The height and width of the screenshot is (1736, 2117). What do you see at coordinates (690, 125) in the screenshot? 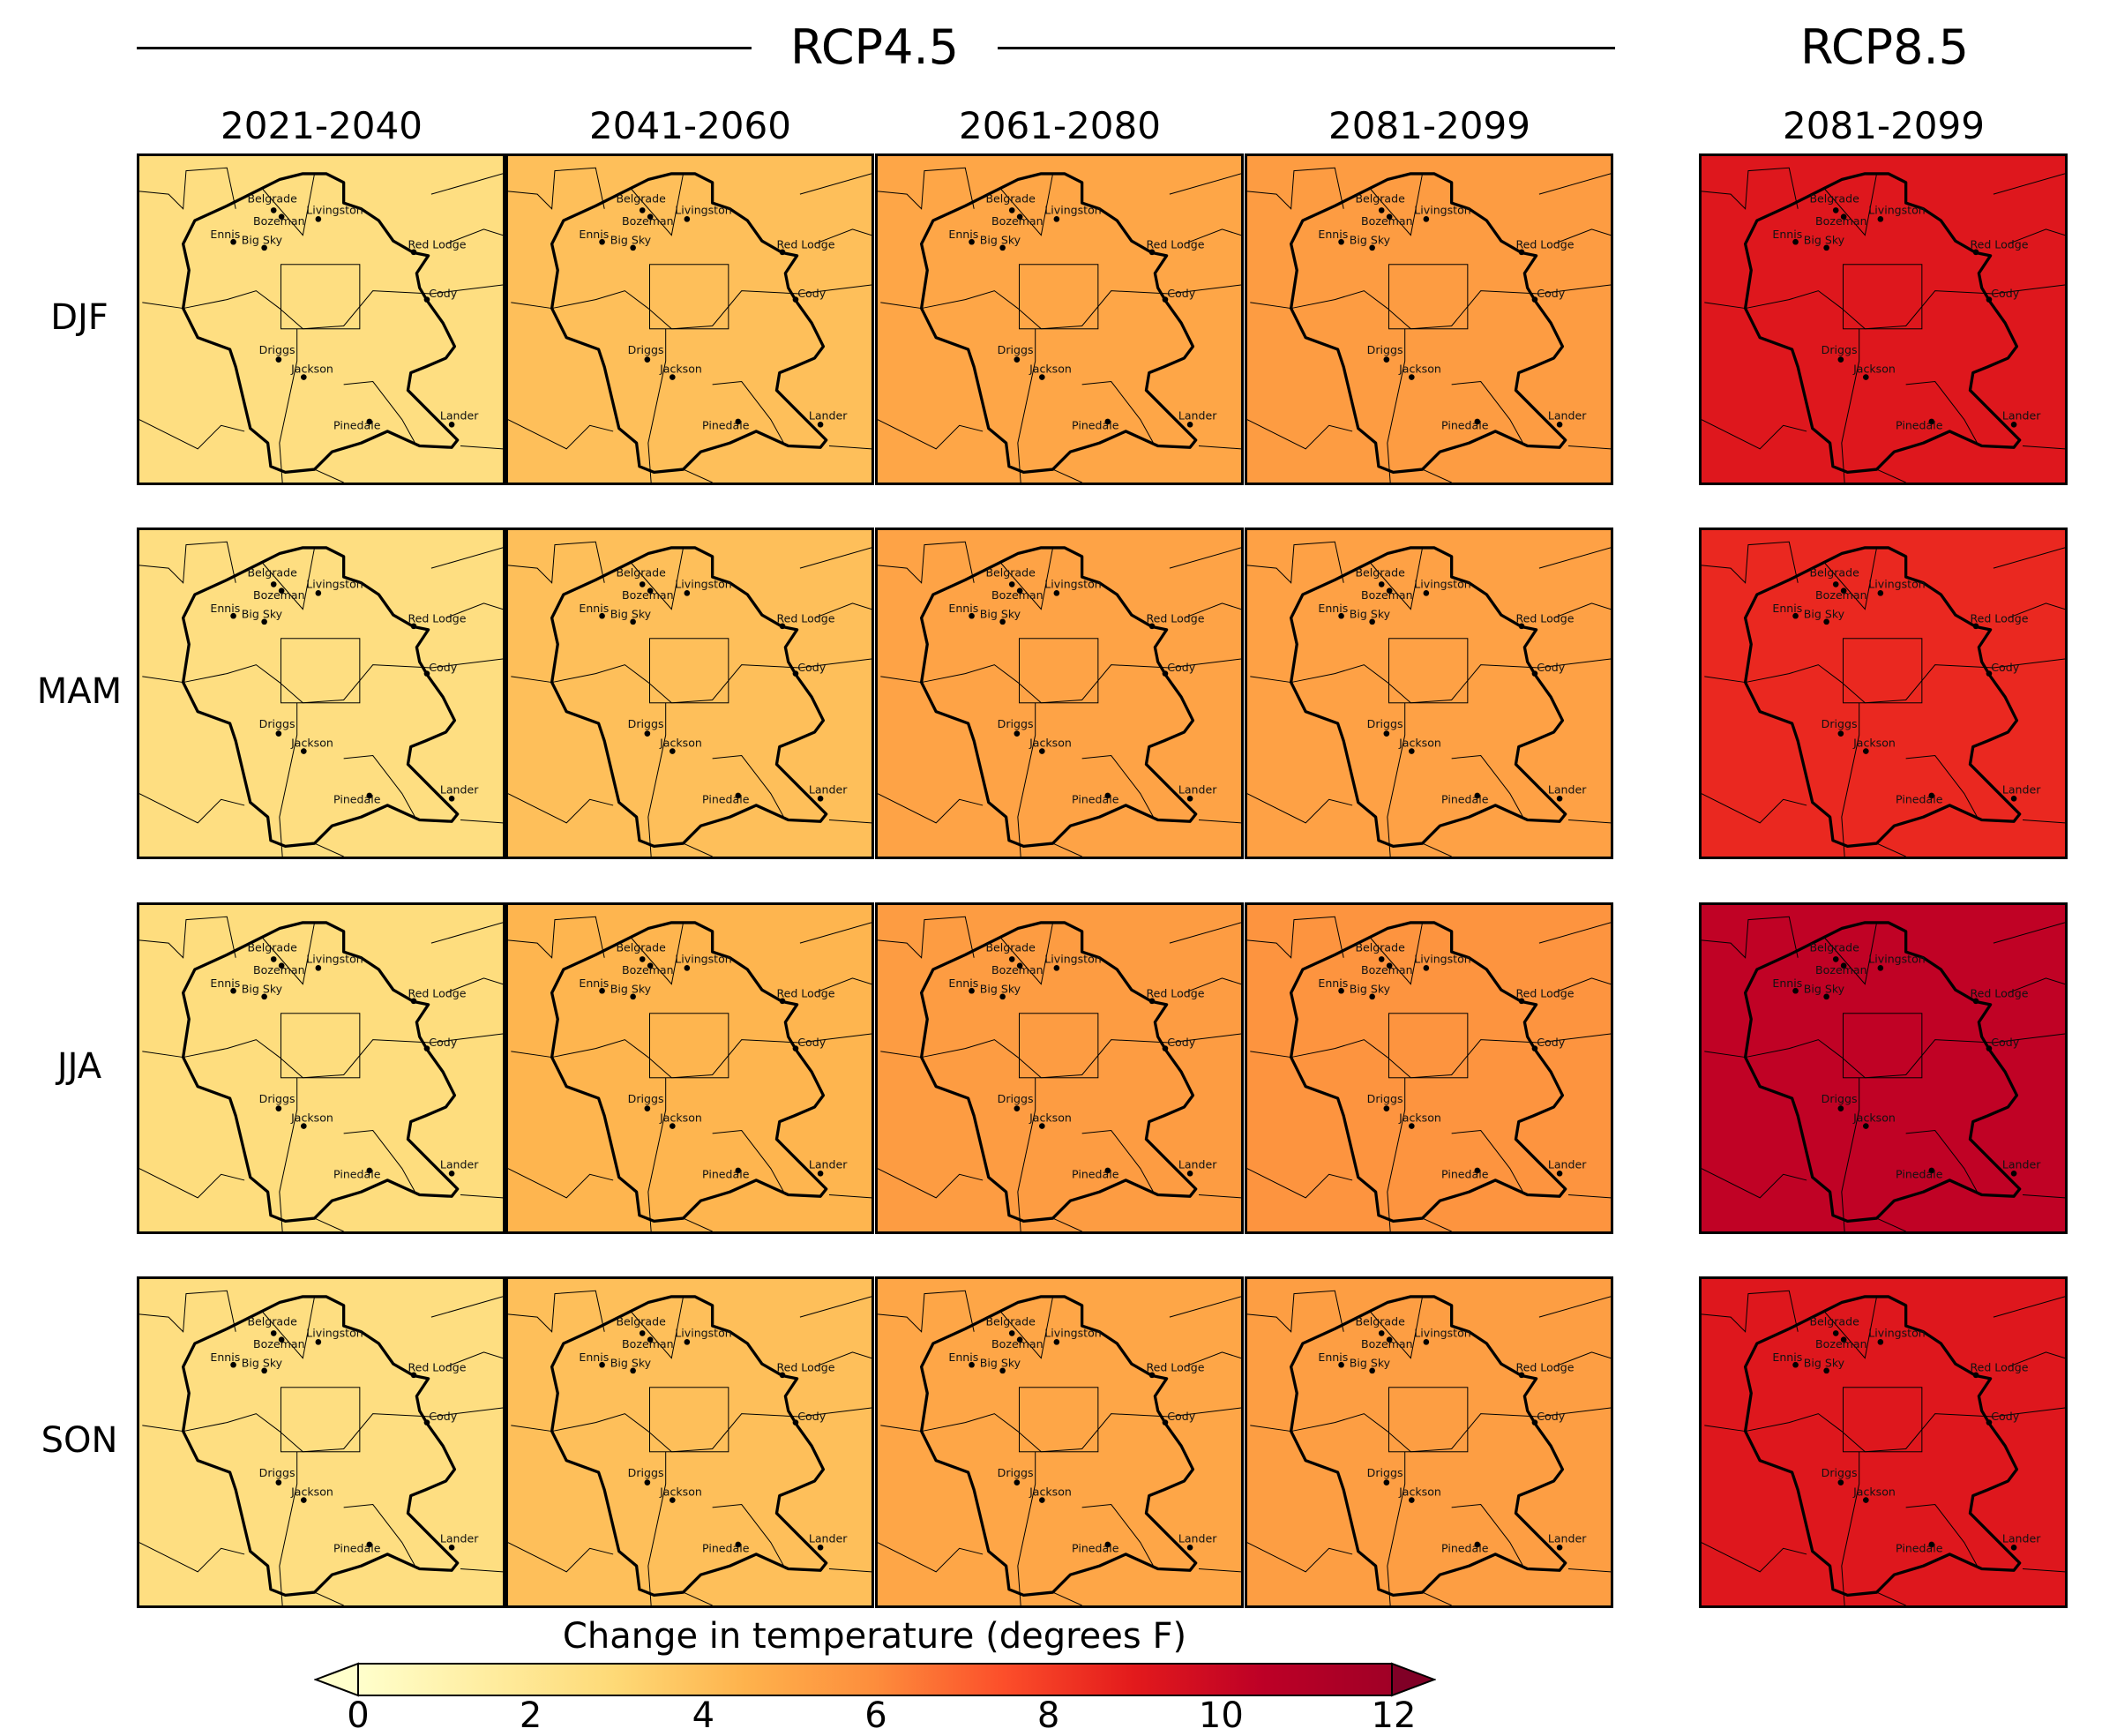
I see `column-label-1: 2041-2060` at bounding box center [690, 125].